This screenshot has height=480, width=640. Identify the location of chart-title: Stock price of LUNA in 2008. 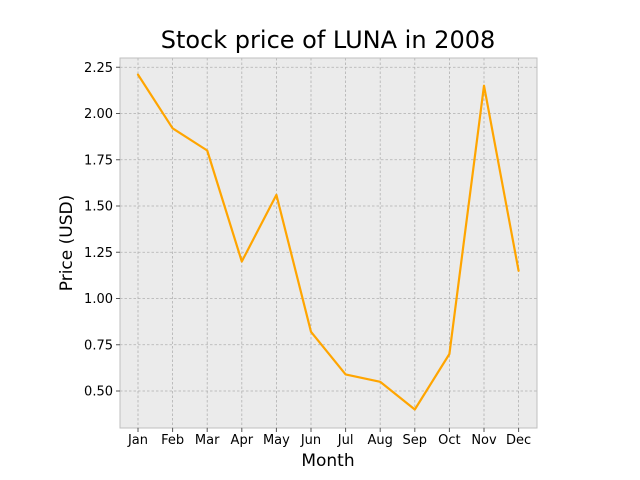
(328, 40).